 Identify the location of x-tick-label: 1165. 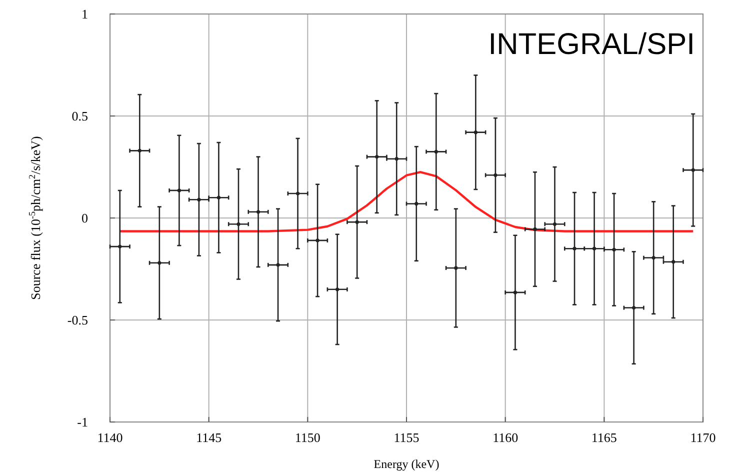
(604, 437).